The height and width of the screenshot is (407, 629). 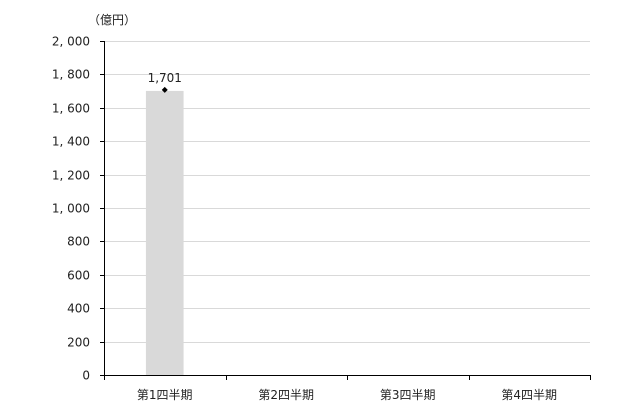 What do you see at coordinates (408, 395) in the screenshot?
I see `x-tick-label: 第3四半期` at bounding box center [408, 395].